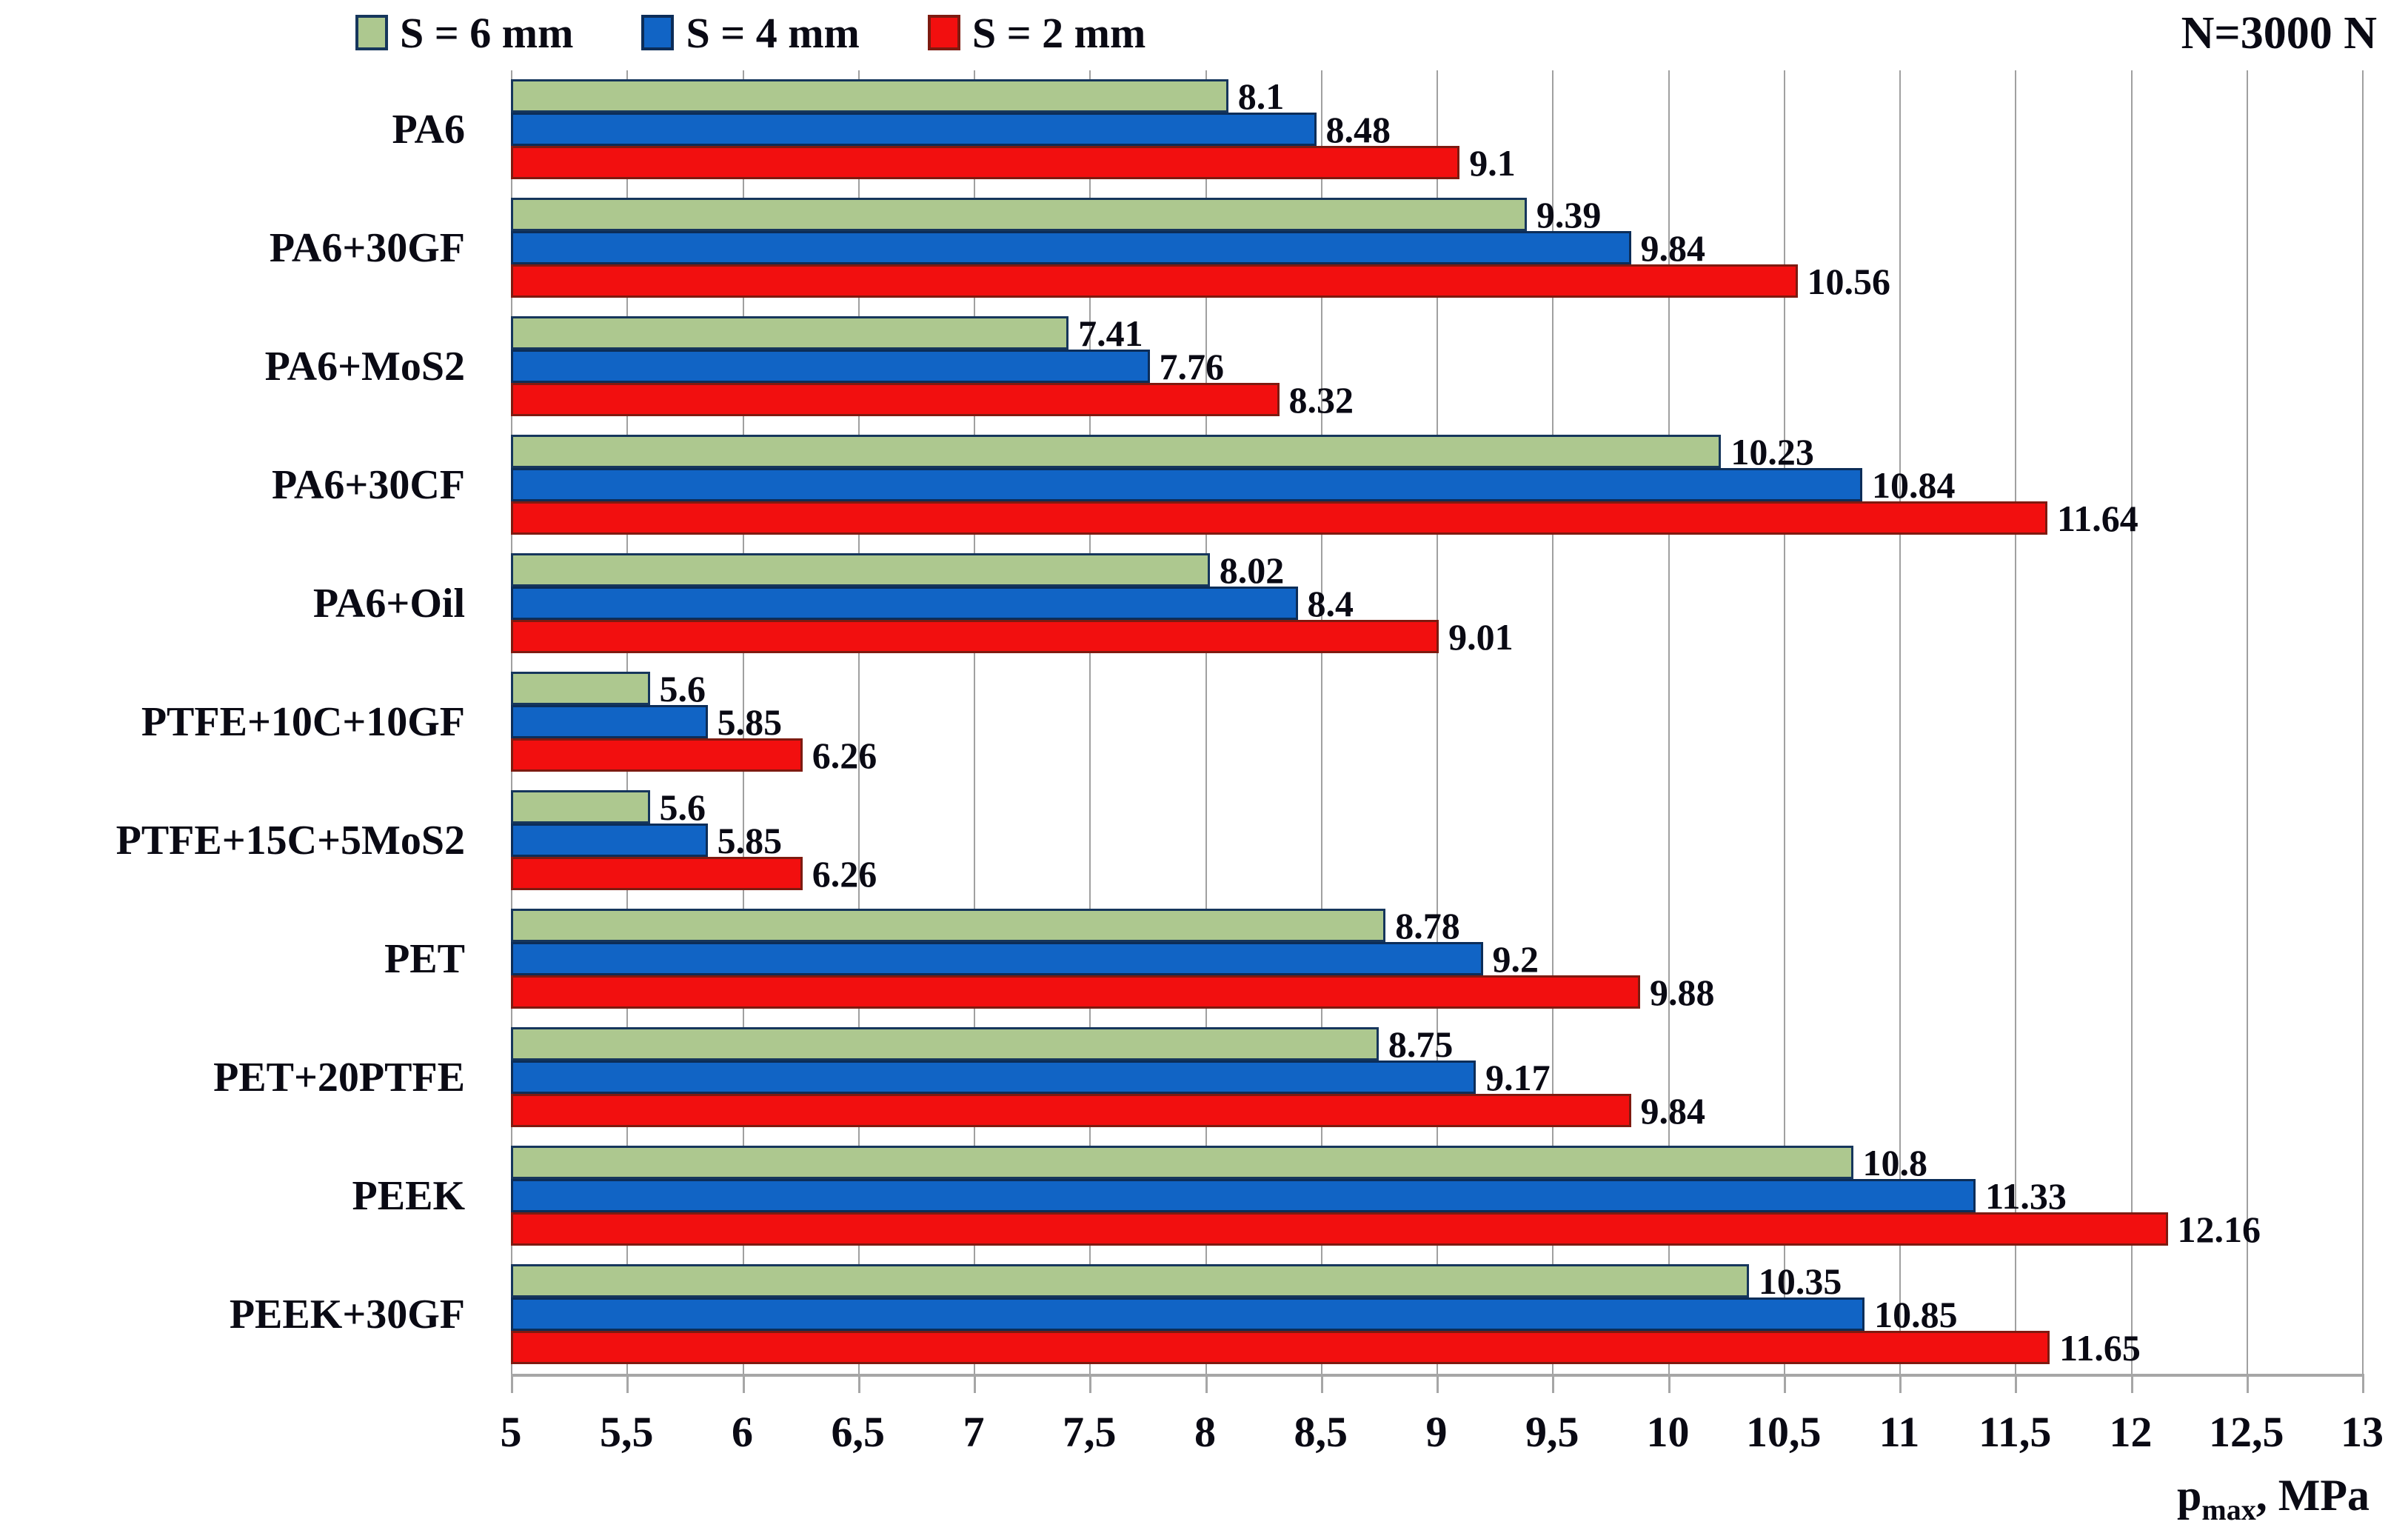 The height and width of the screenshot is (1533, 2408). Describe the element at coordinates (1668, 1432) in the screenshot. I see `x-tick-label: 10` at that location.